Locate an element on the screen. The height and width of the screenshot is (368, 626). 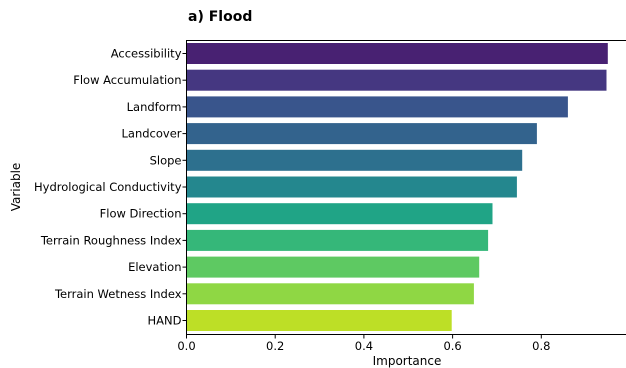
bar-flow-direction is located at coordinates (339, 214).